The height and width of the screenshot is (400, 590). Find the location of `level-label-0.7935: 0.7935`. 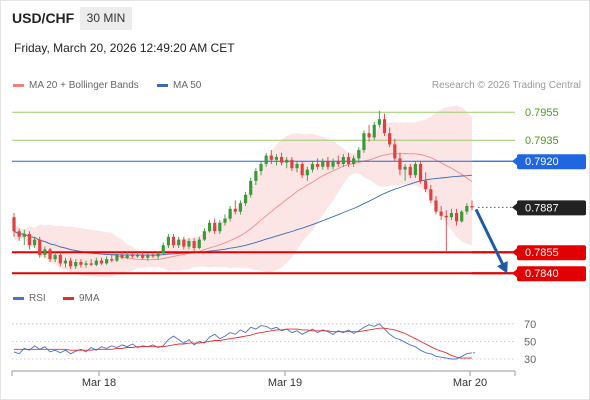

level-label-0.7935: 0.7935 is located at coordinates (542, 141).